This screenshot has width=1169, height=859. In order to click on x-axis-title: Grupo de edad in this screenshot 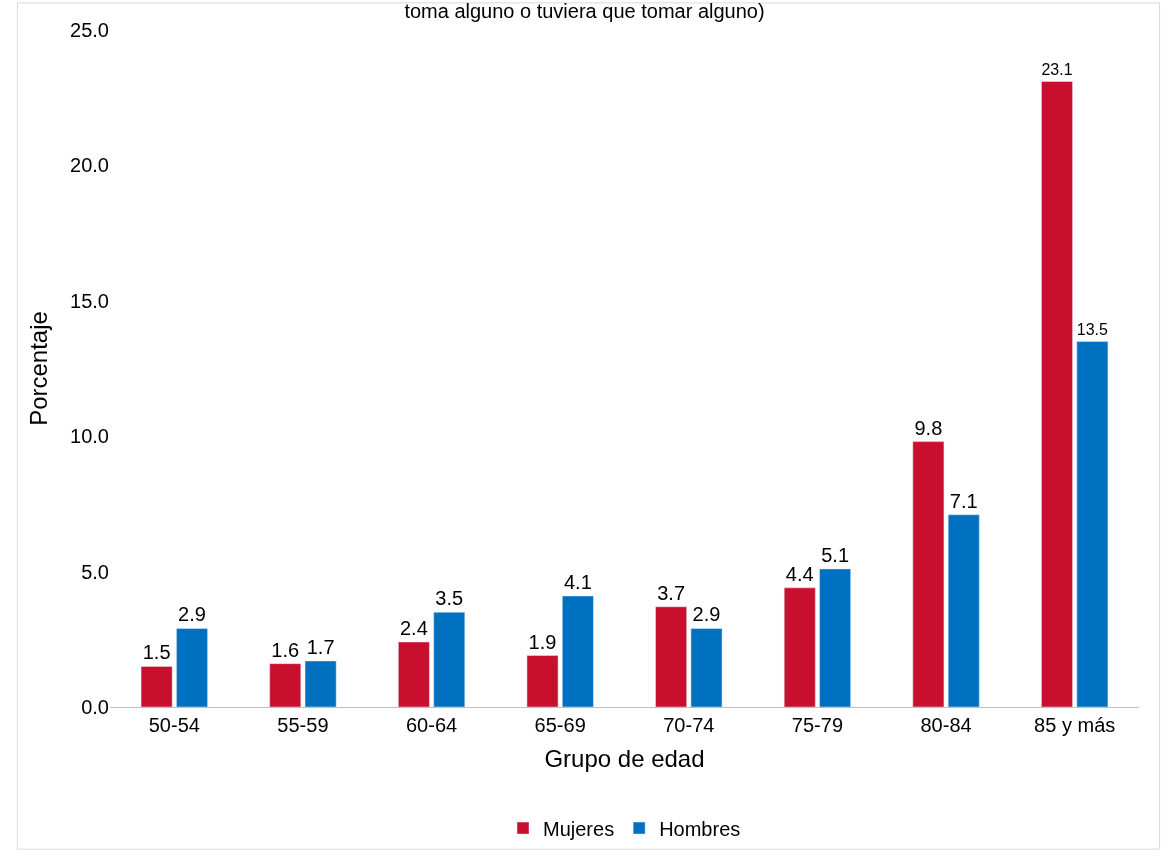, I will do `click(624, 759)`.